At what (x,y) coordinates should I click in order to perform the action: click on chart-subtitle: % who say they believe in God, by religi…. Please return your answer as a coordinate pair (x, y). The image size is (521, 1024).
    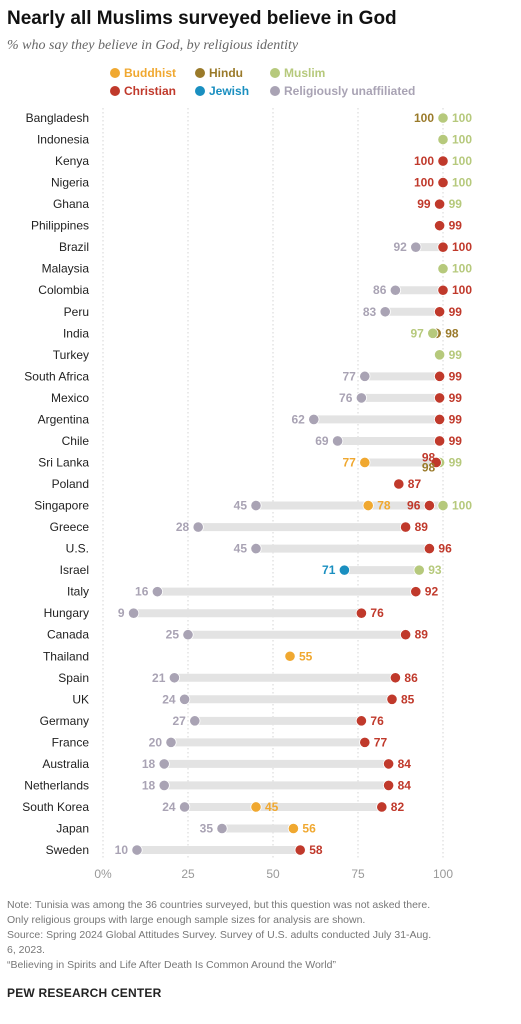
    Looking at the image, I should click on (153, 45).